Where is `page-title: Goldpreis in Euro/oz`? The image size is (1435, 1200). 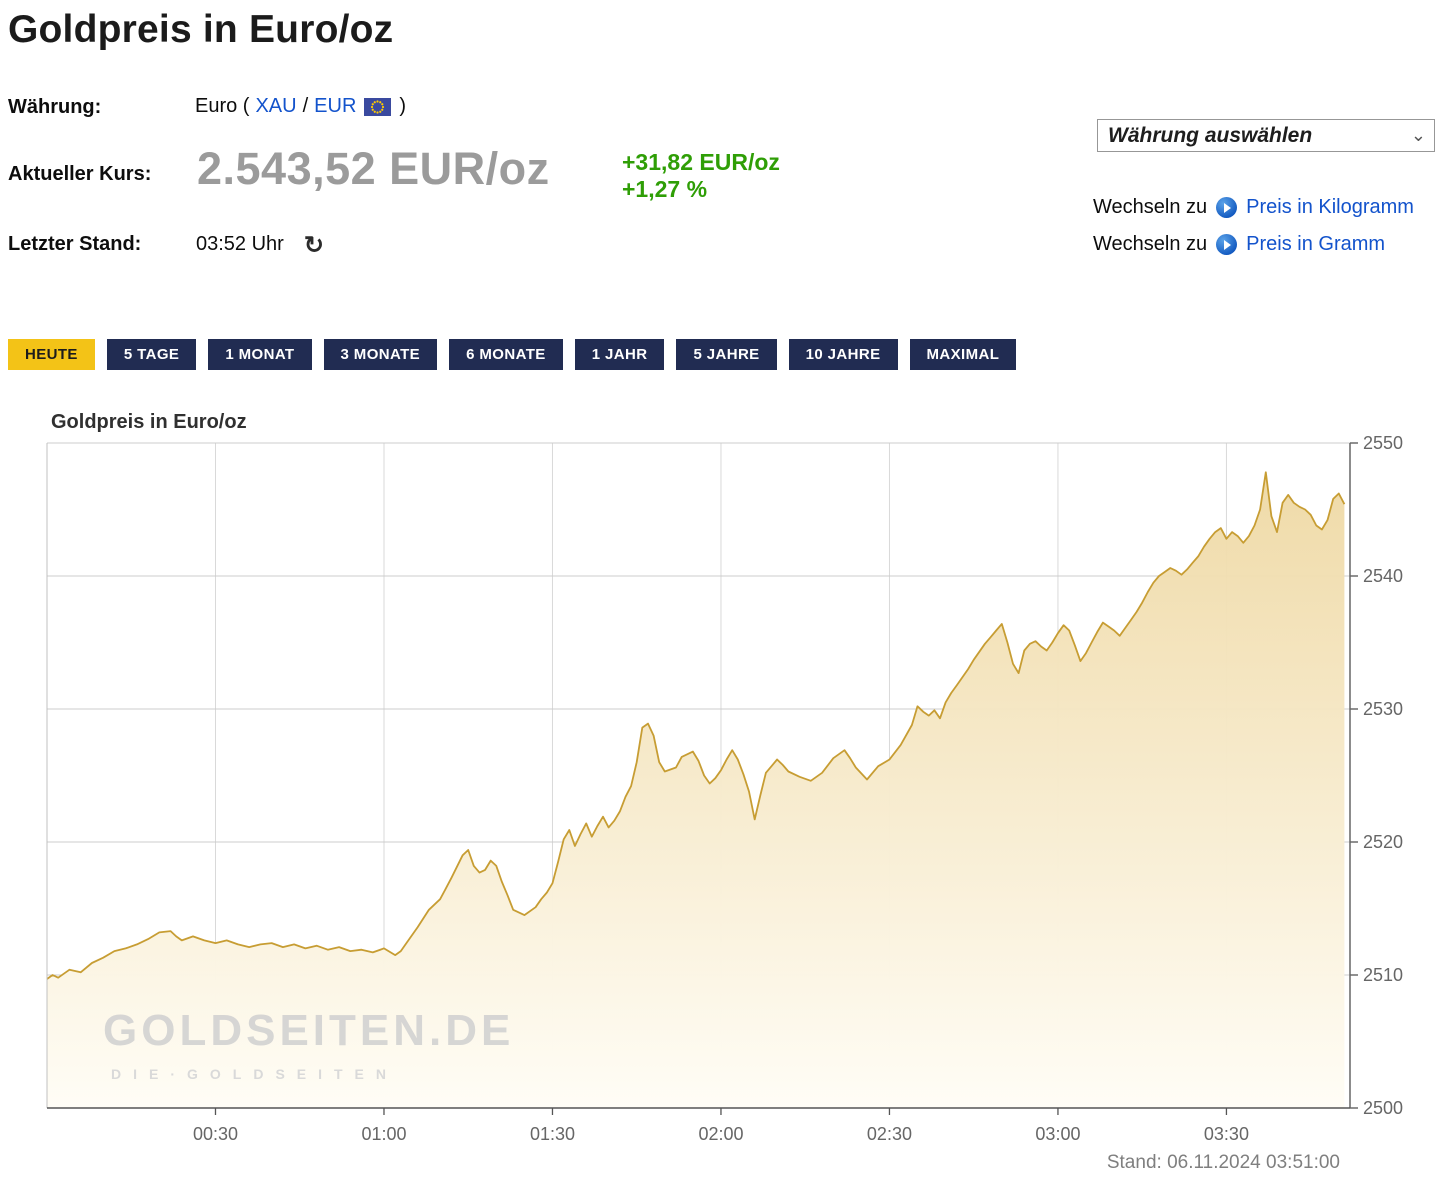
page-title: Goldpreis in Euro/oz is located at coordinates (201, 29).